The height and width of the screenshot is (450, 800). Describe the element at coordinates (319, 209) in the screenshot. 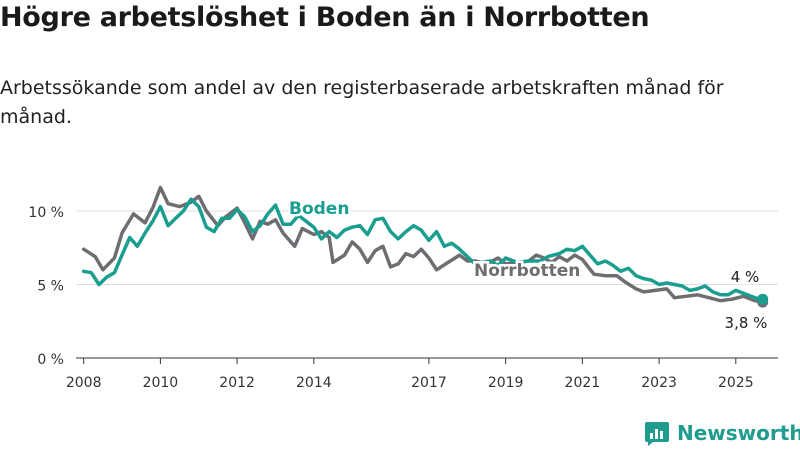

I see `series-label-boden: Boden` at that location.